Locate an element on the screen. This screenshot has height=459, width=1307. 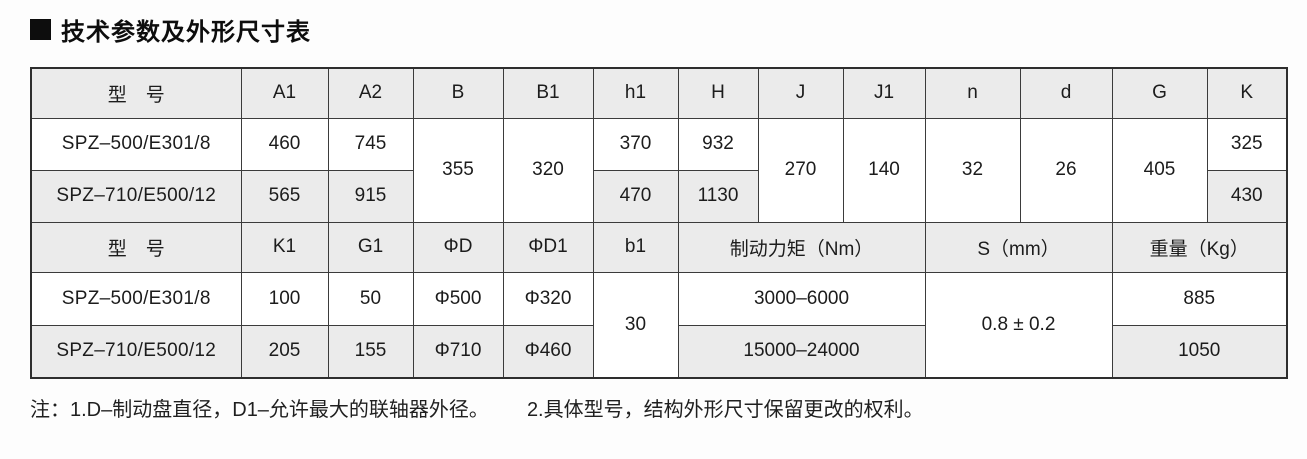
value-cell: 205 is located at coordinates (284, 351).